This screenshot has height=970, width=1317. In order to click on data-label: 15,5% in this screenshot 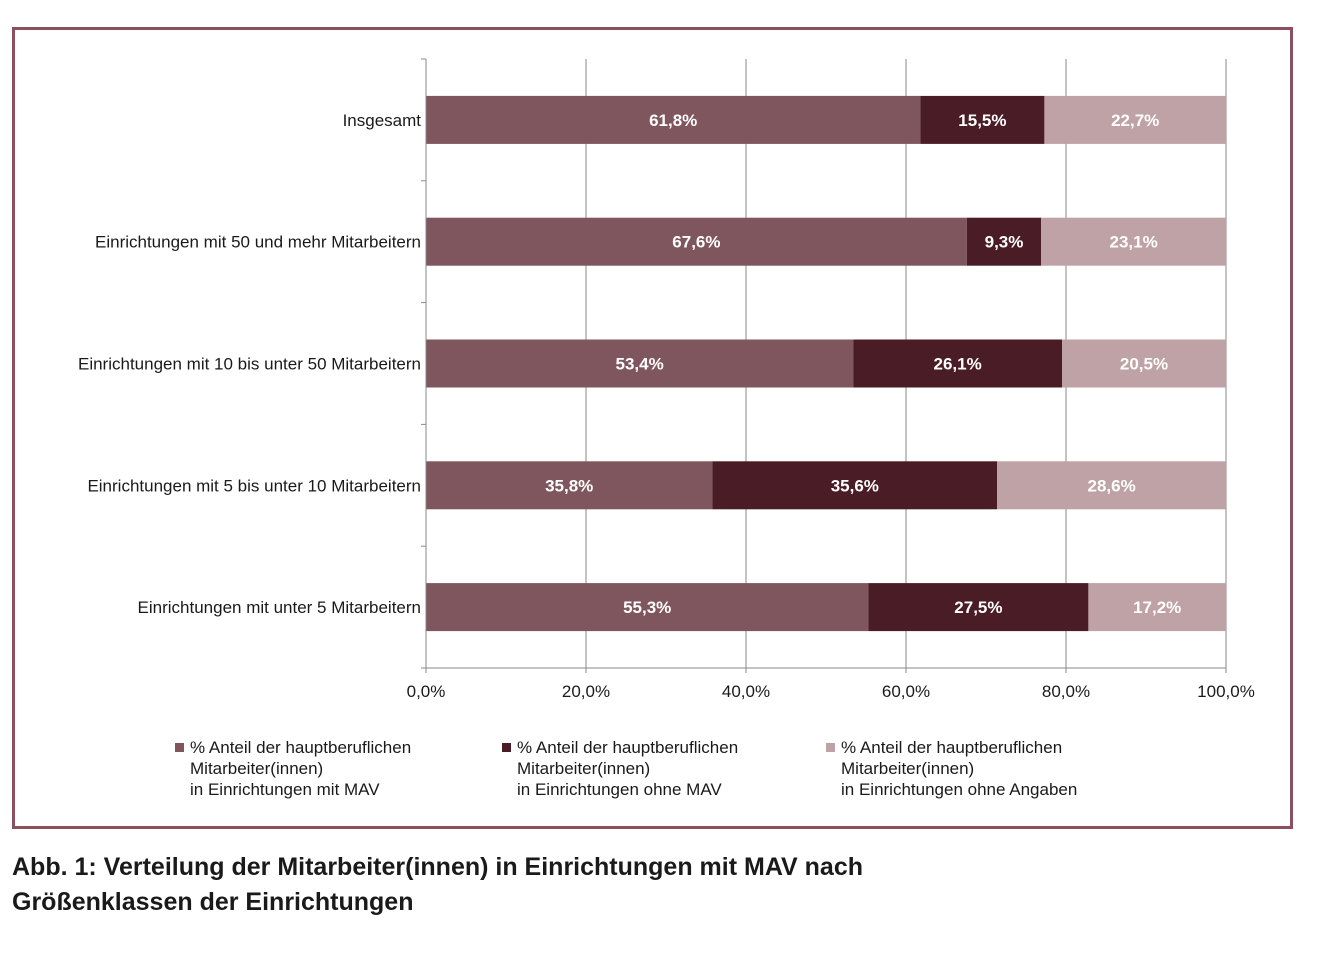, I will do `click(982, 120)`.